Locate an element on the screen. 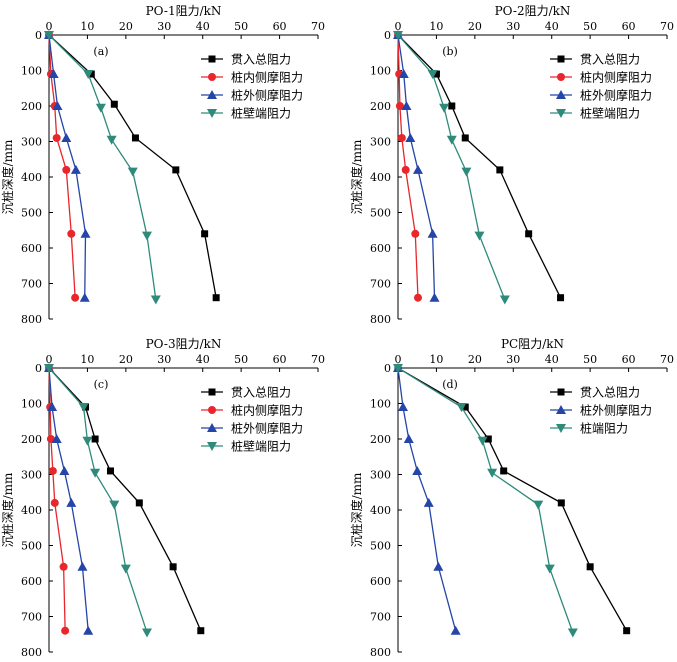 The height and width of the screenshot is (662, 677). y-tick-label: 100 is located at coordinates (31, 404).